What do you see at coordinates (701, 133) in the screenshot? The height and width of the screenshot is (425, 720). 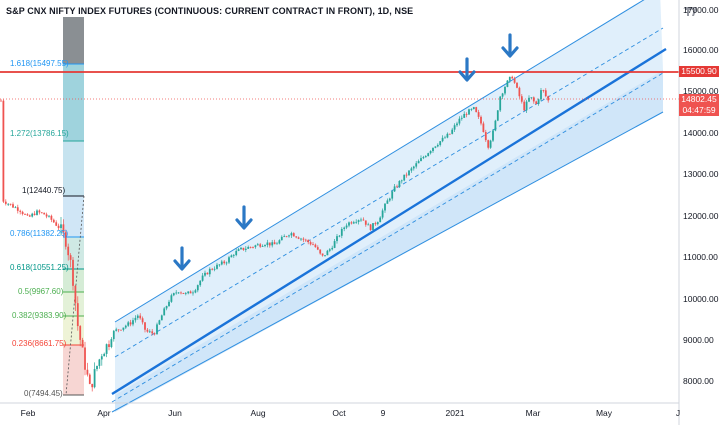 I see `price-tick: 14000.00` at bounding box center [701, 133].